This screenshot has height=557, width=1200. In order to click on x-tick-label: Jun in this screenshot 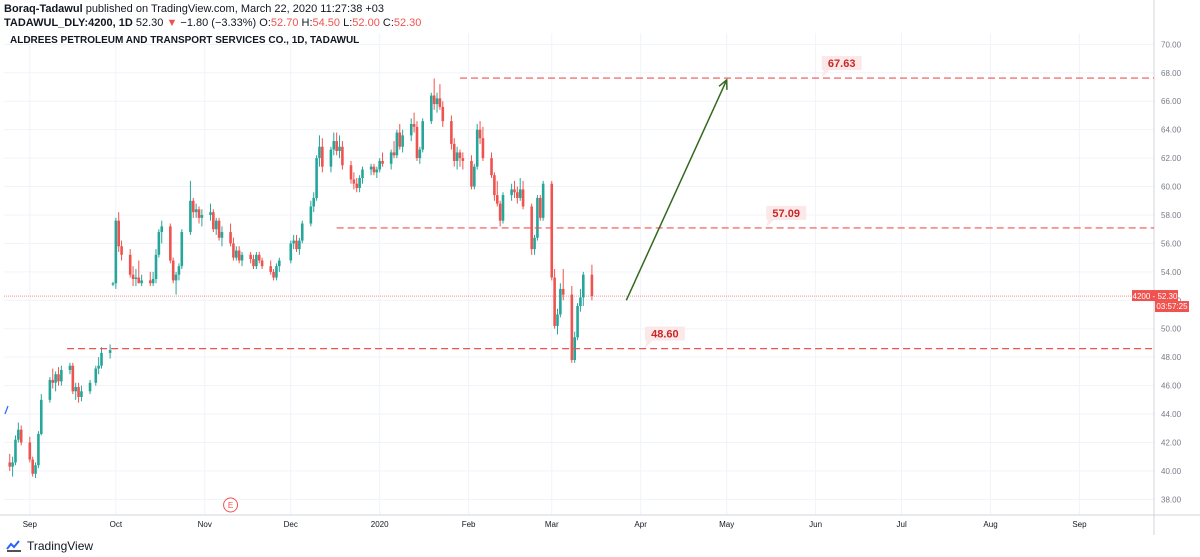, I will do `click(815, 524)`.